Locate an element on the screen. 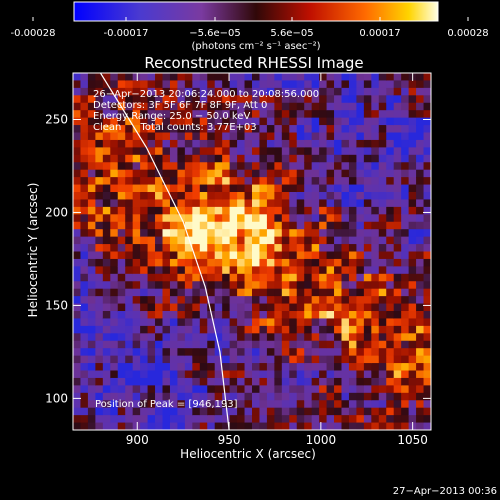 The height and width of the screenshot is (500, 500). annotation-energy: Energy Range: 25.0 − 50.0 keV is located at coordinates (171, 116).